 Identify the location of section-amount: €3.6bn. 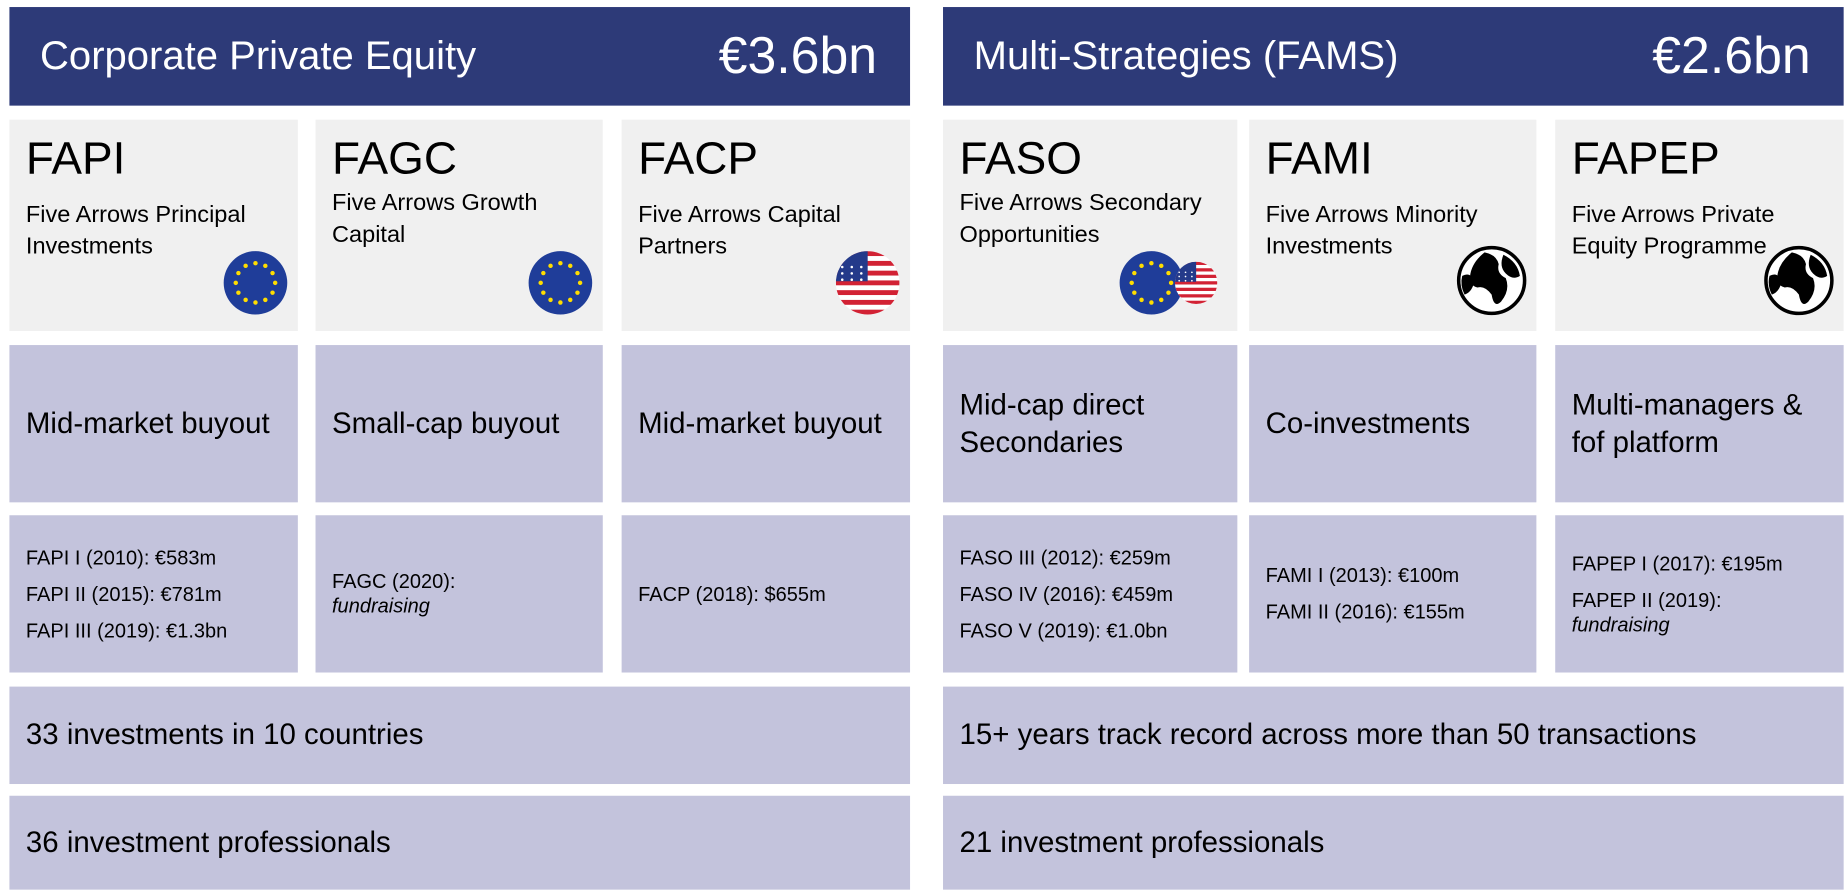
(798, 55).